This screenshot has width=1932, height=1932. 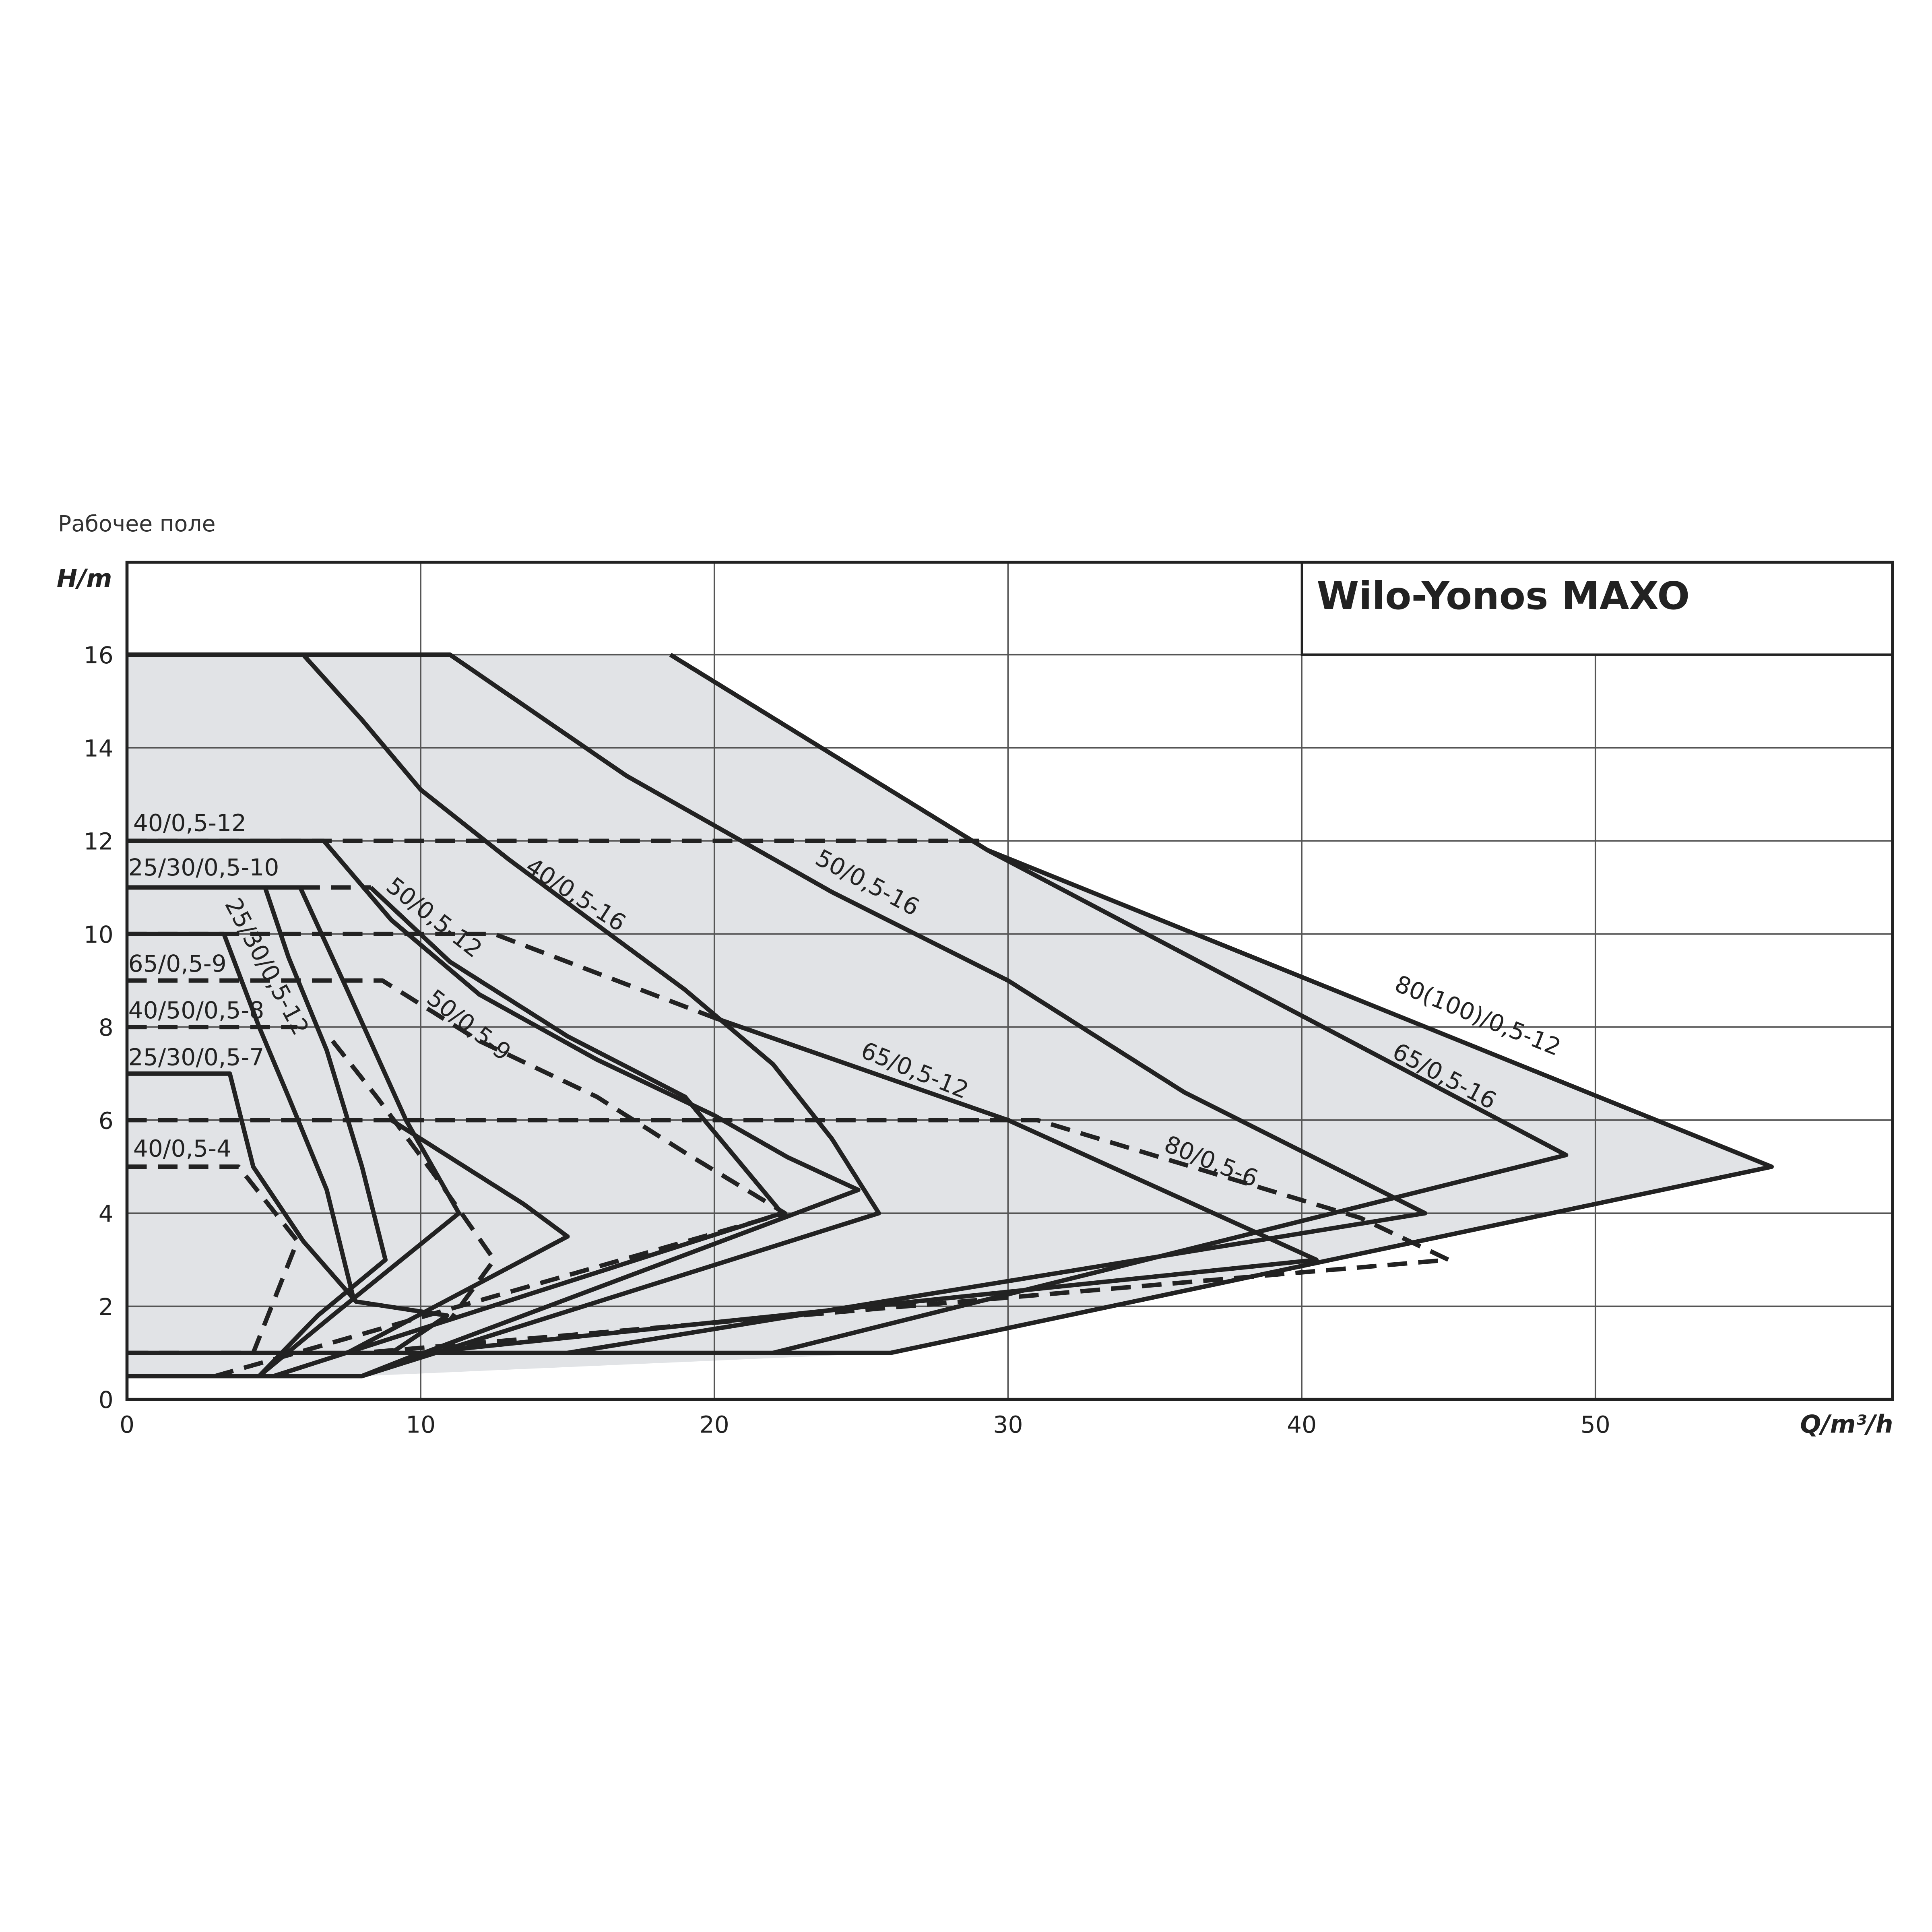 I want to click on x-axis-label: Q/m³/h, so click(x=1847, y=1424).